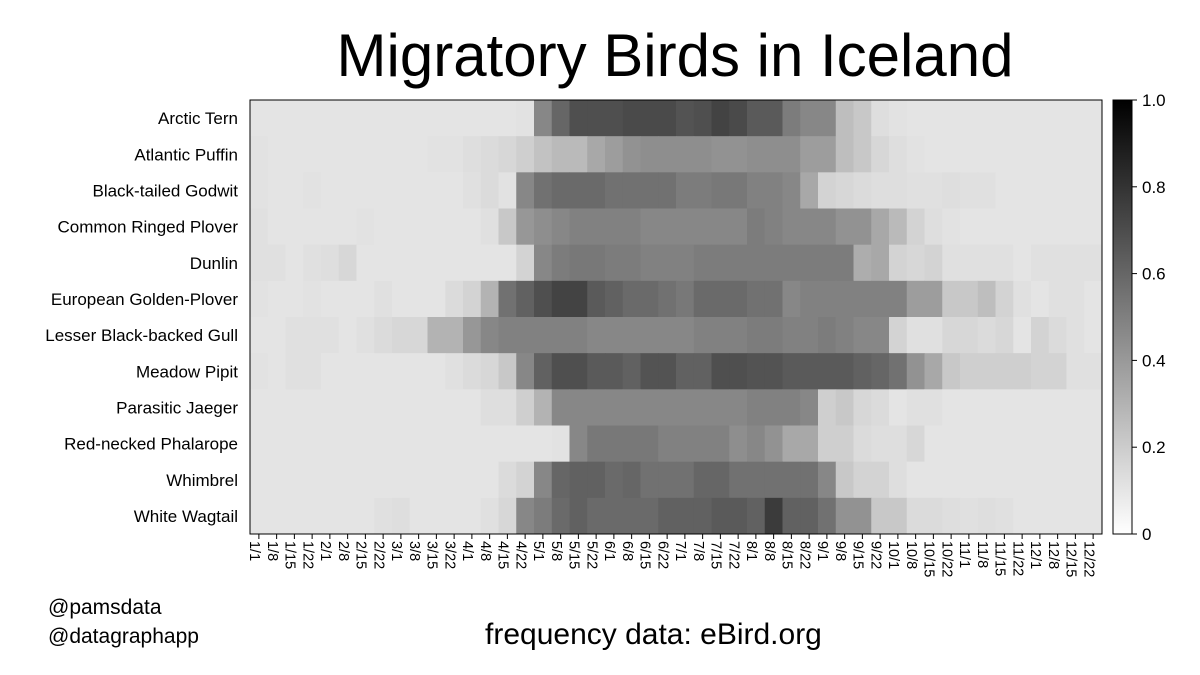  I want to click on row-label: Red-necked Phalarope, so click(151, 444).